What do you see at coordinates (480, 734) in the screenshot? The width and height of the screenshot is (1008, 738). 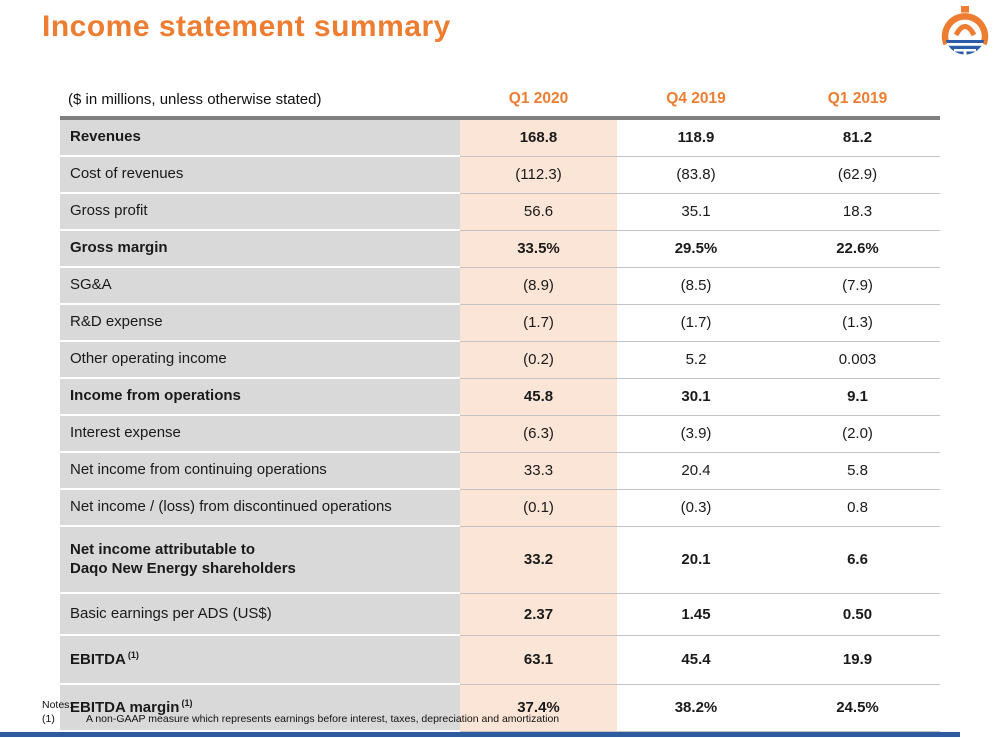 I see `footer-accent-bar` at bounding box center [480, 734].